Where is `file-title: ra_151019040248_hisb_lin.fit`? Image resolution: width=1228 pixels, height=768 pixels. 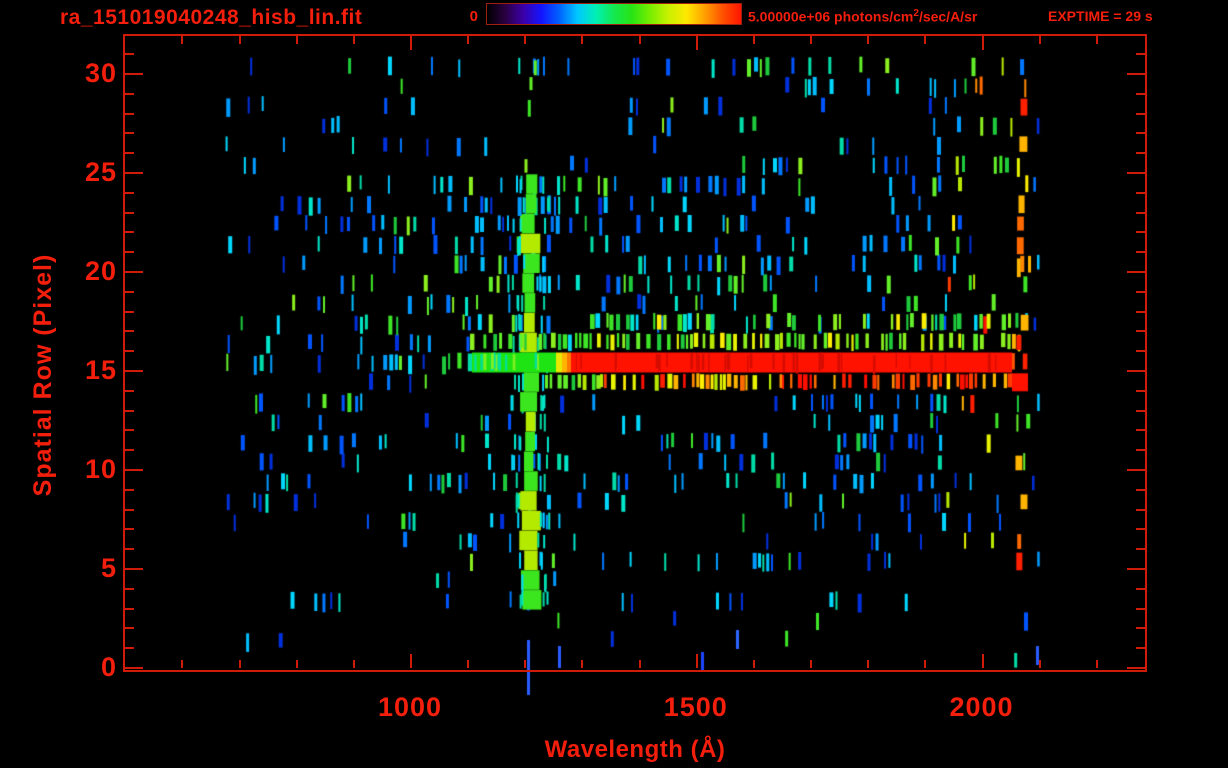 file-title: ra_151019040248_hisb_lin.fit is located at coordinates (211, 17).